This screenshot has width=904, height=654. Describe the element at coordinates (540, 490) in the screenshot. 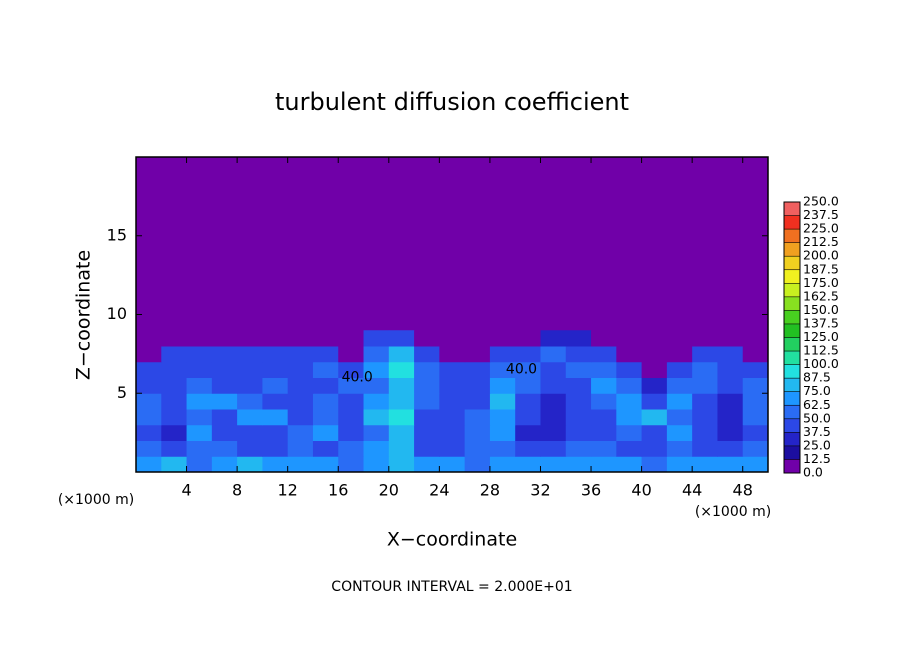

I see `x-tick-label: 32` at that location.